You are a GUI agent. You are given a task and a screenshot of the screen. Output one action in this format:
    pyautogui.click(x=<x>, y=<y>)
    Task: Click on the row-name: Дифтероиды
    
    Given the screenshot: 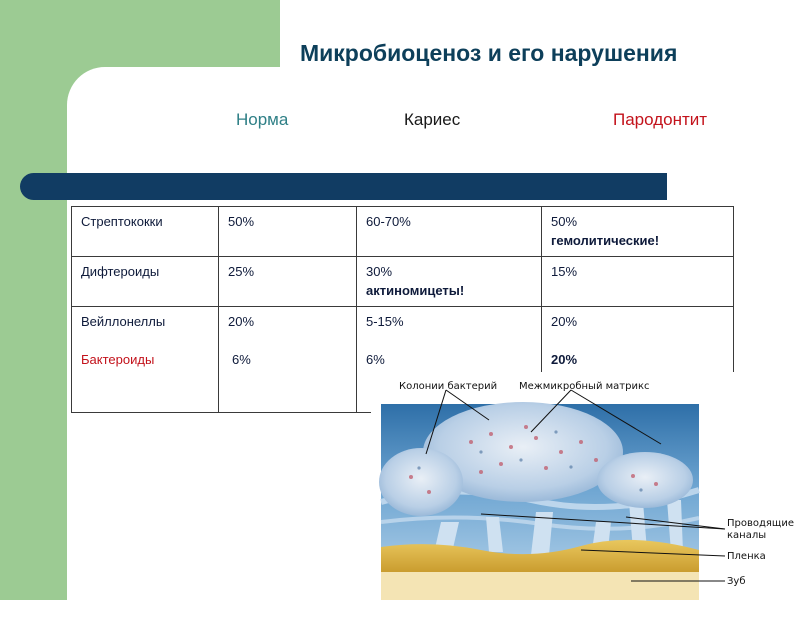 What is the action you would take?
    pyautogui.click(x=145, y=281)
    